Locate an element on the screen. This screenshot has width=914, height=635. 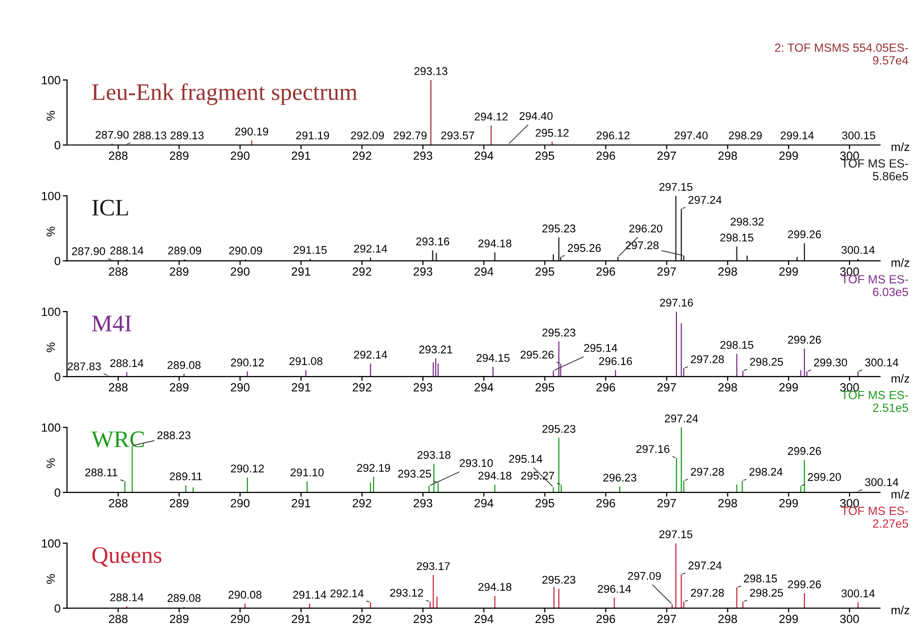
chart-title: WRC is located at coordinates (117, 439).